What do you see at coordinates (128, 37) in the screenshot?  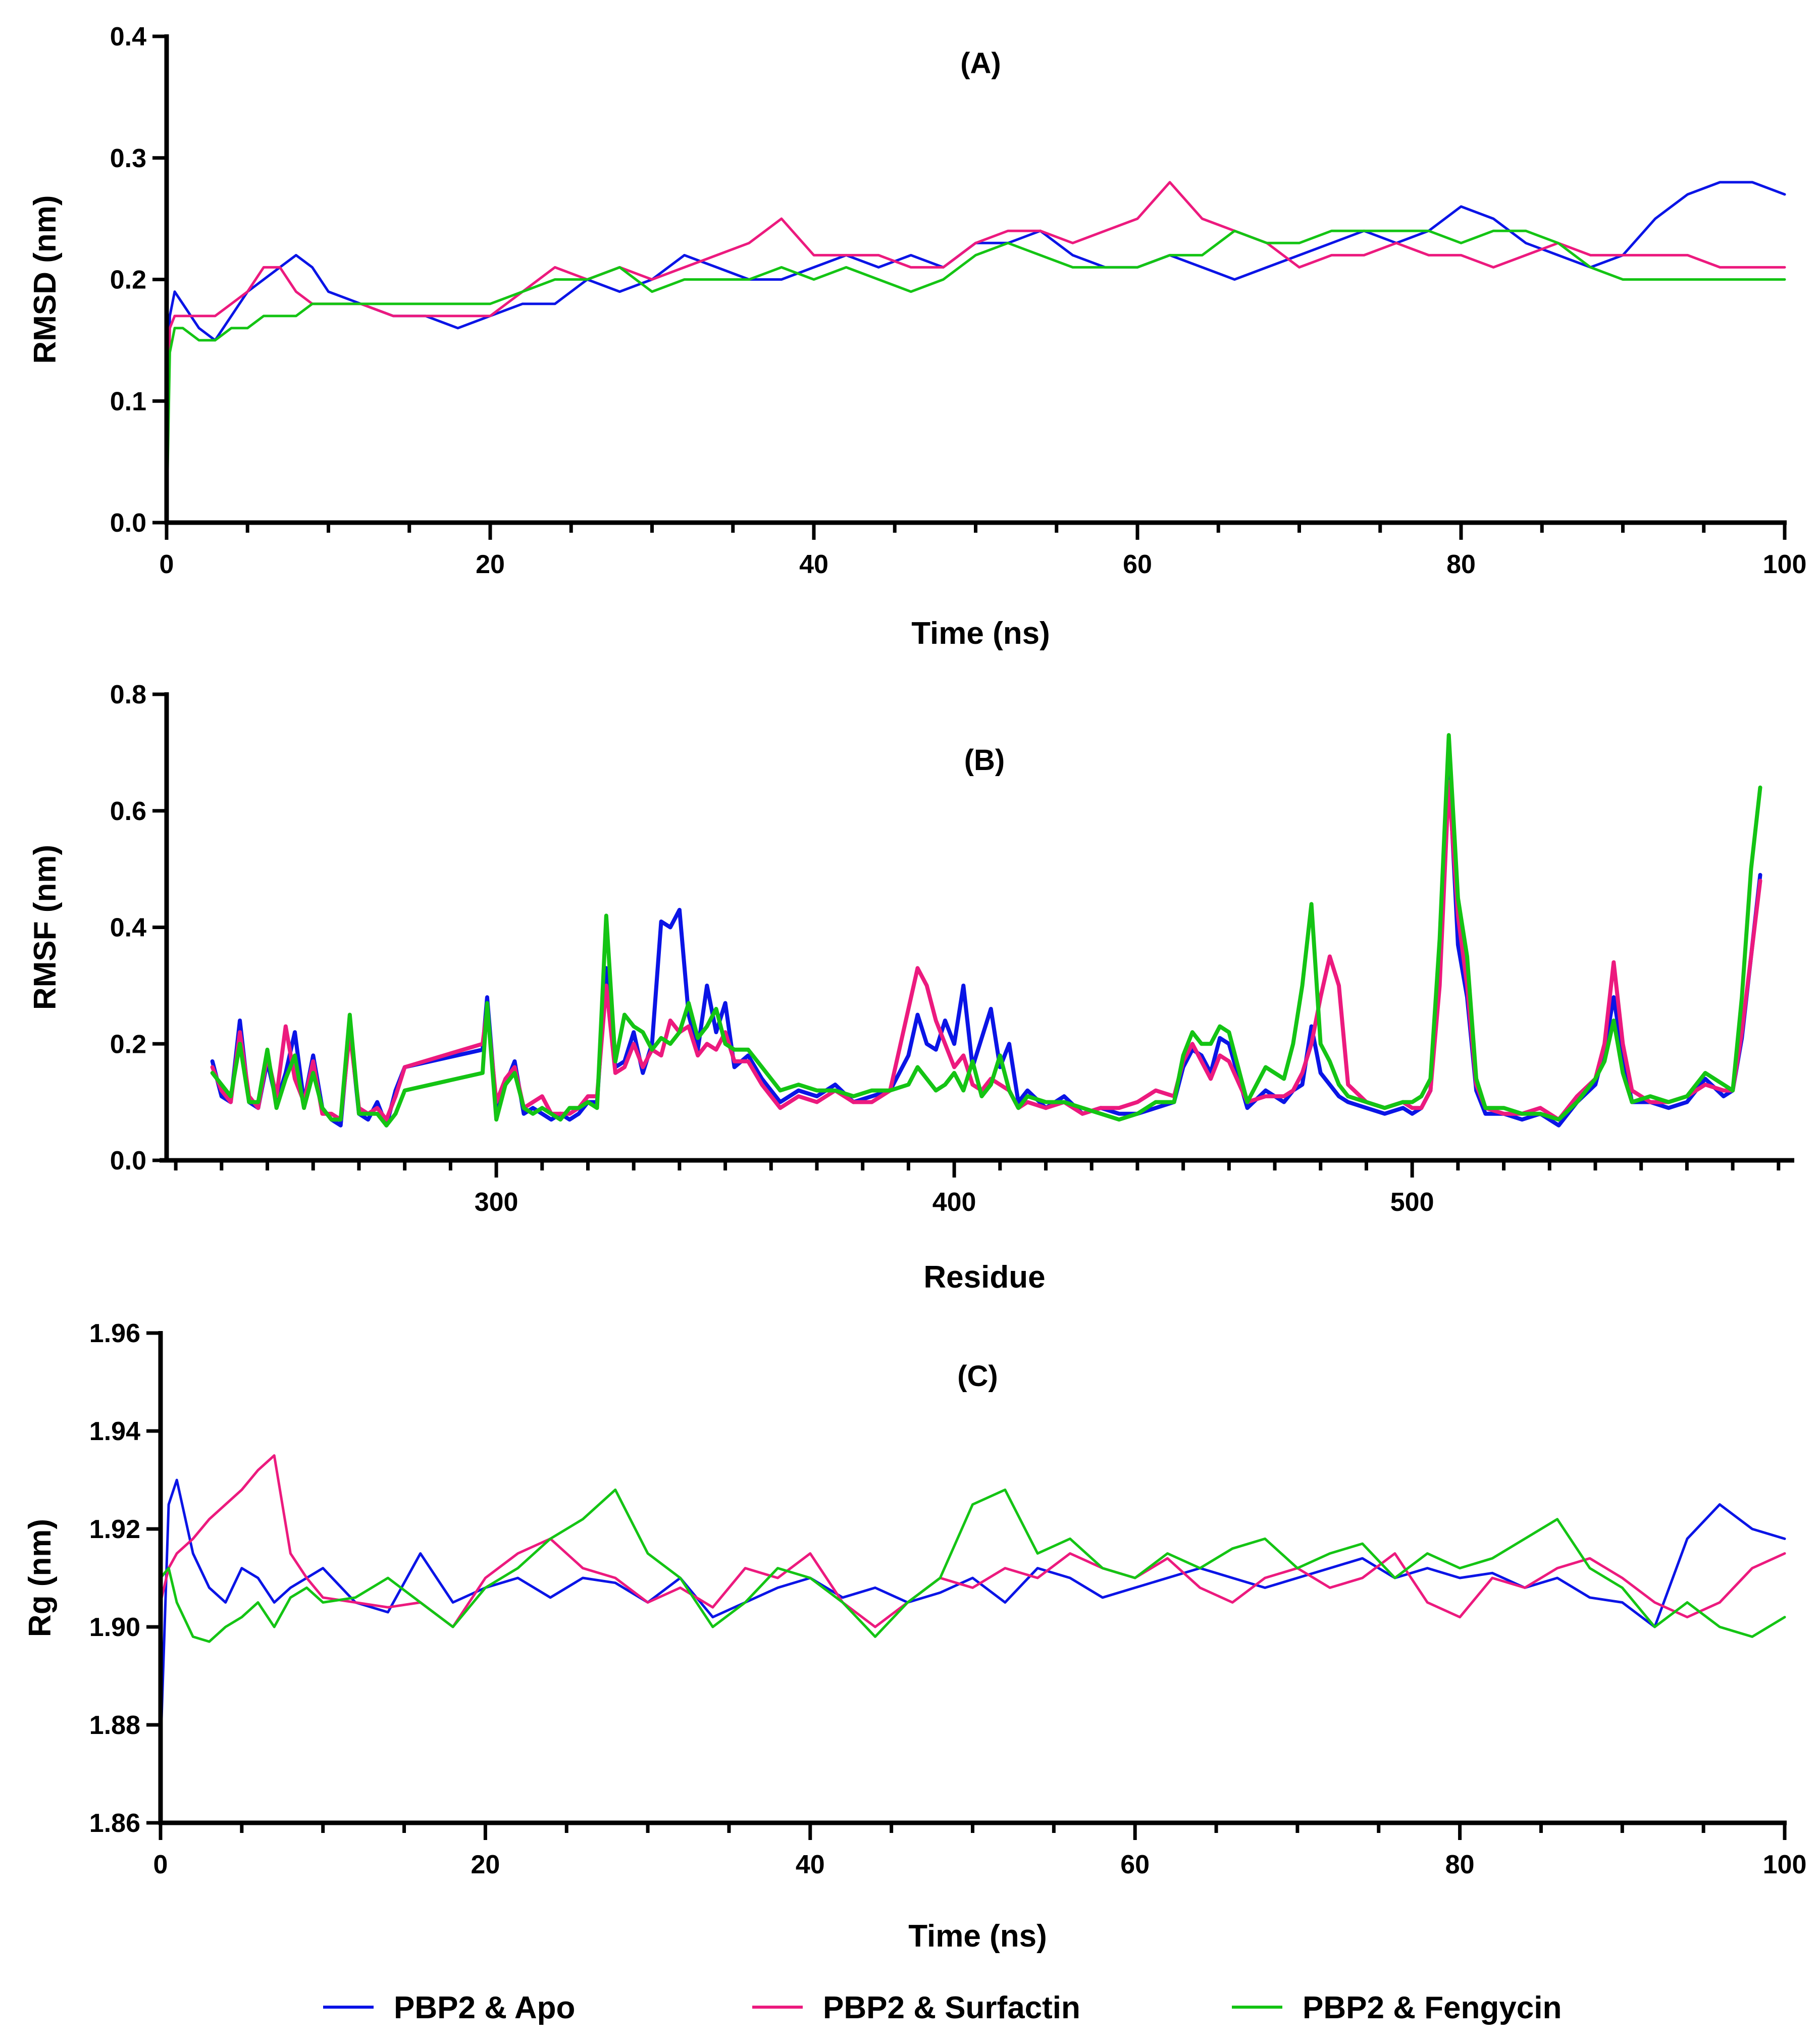 I see `y-tick-label-A: 0.4` at bounding box center [128, 37].